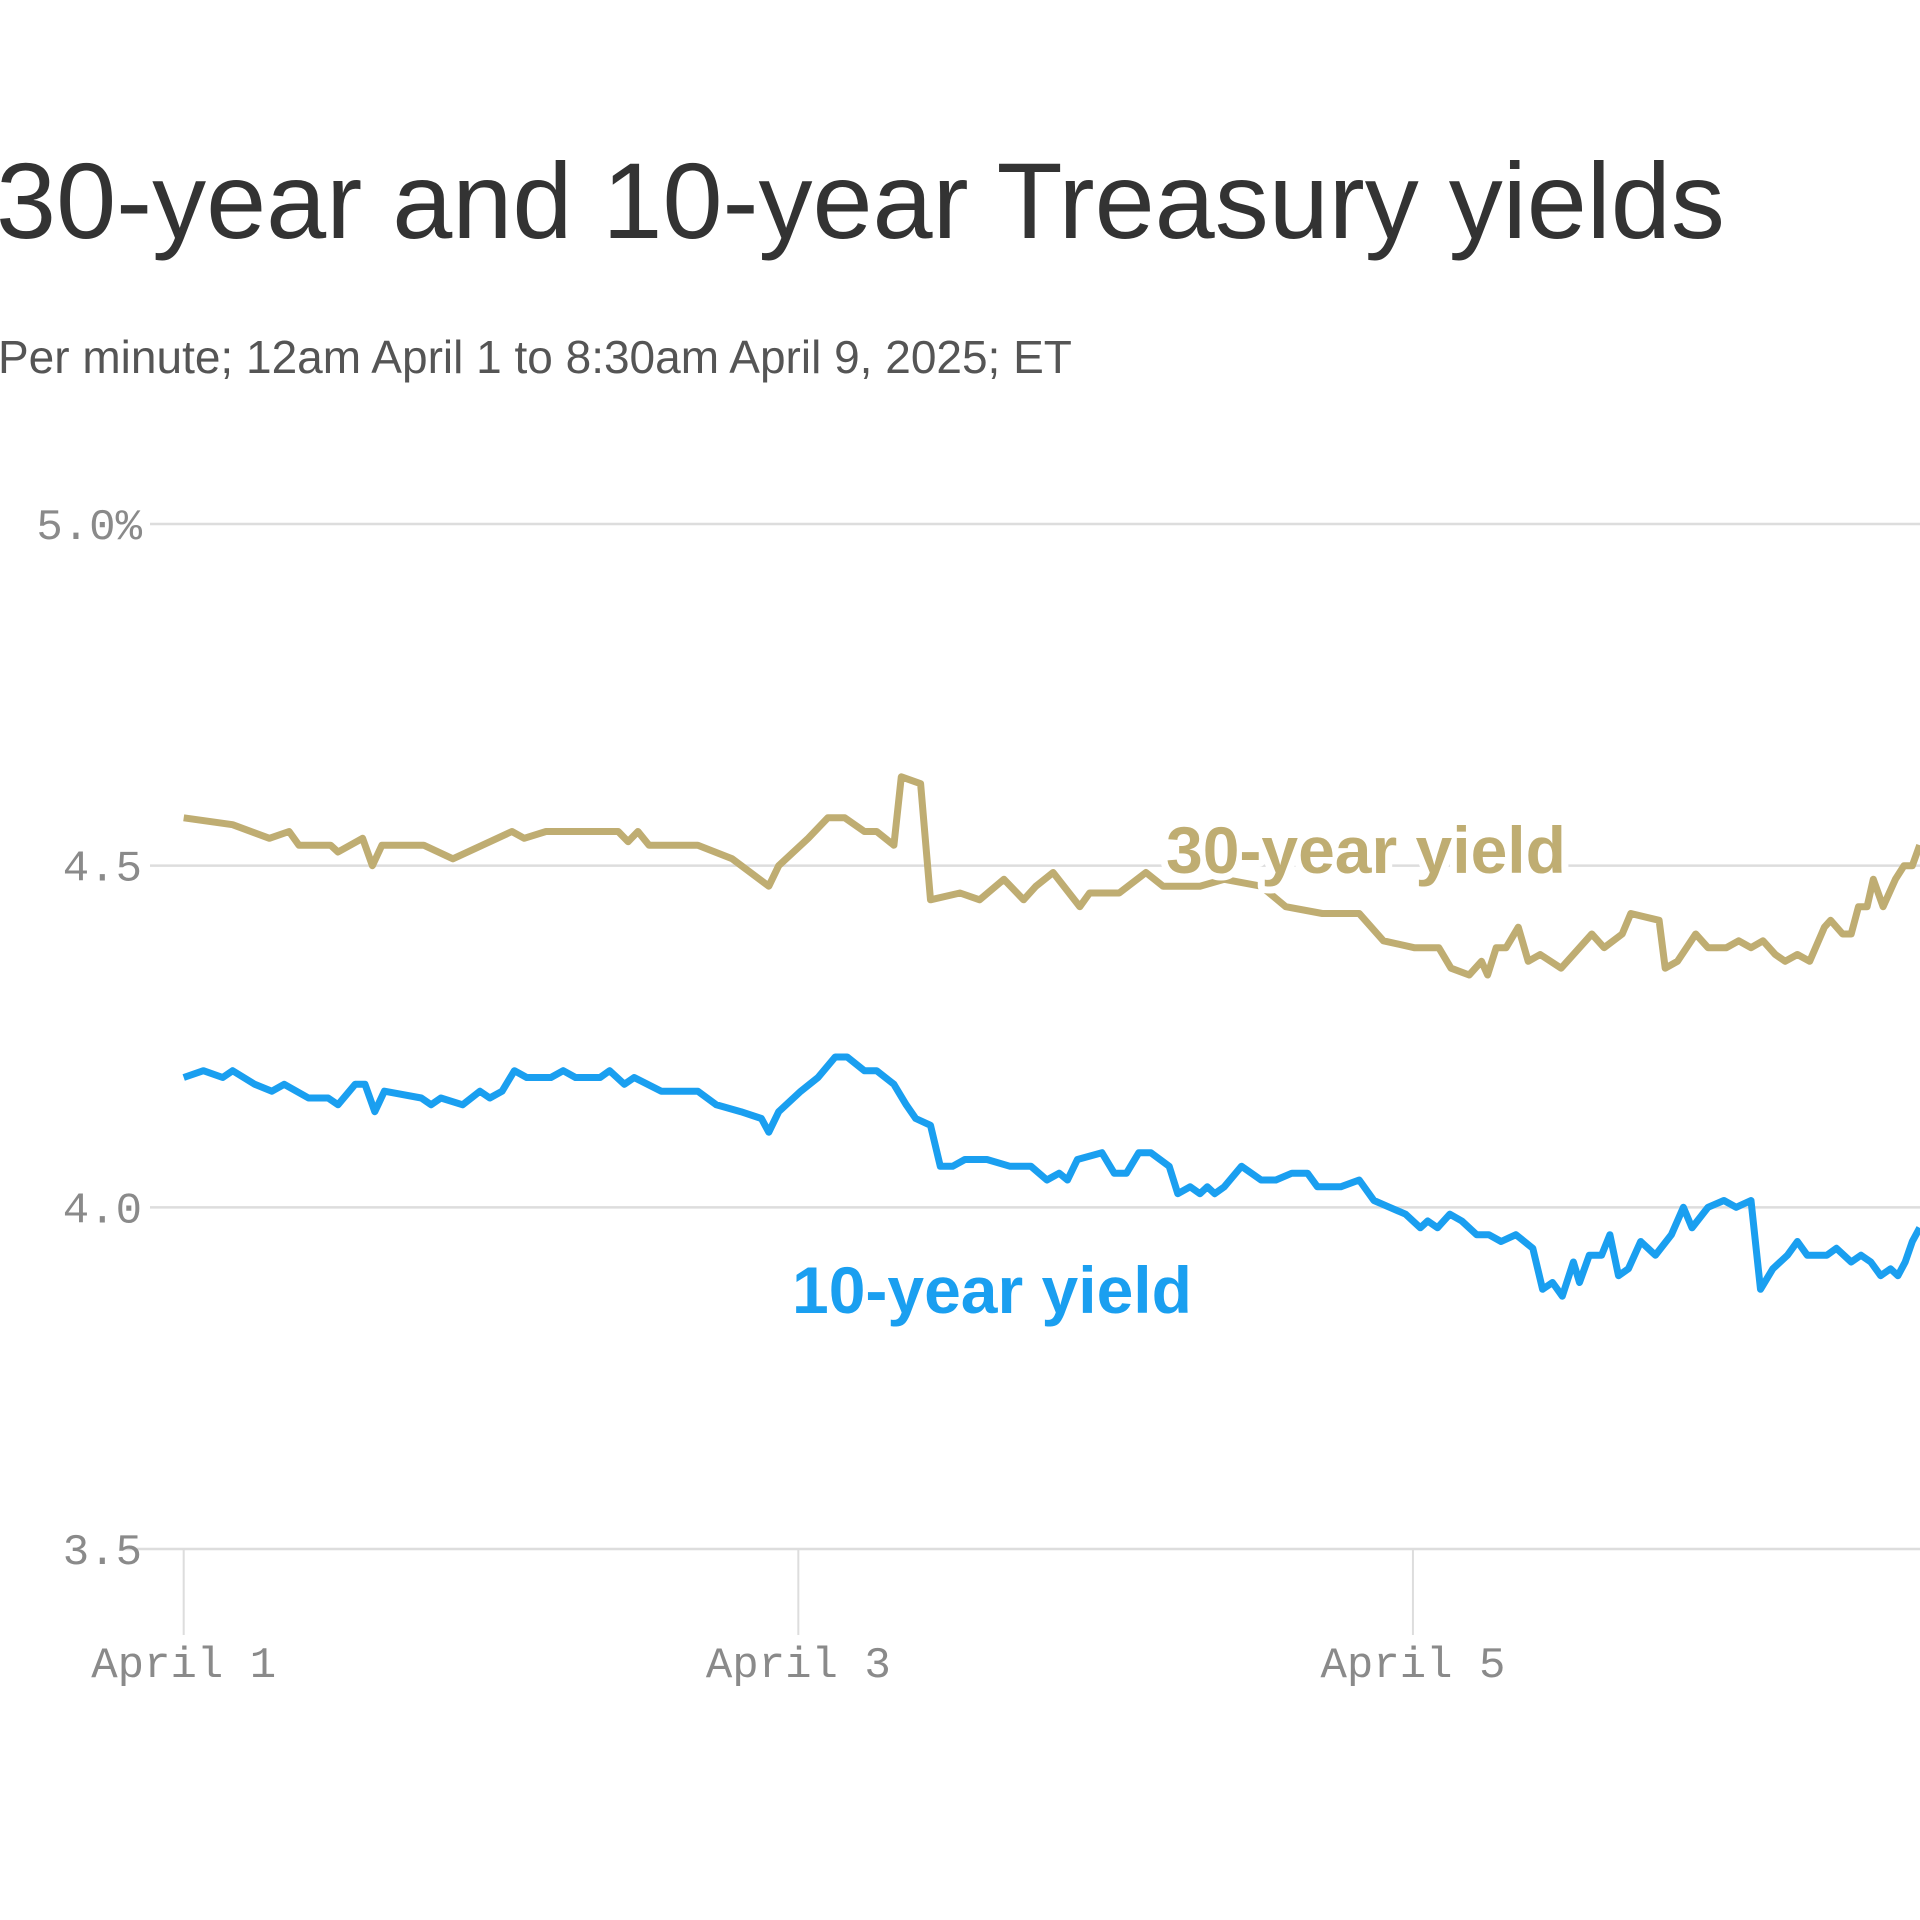 The width and height of the screenshot is (1920, 1920). I want to click on series-label-halo: 30-year yield, so click(1366, 850).